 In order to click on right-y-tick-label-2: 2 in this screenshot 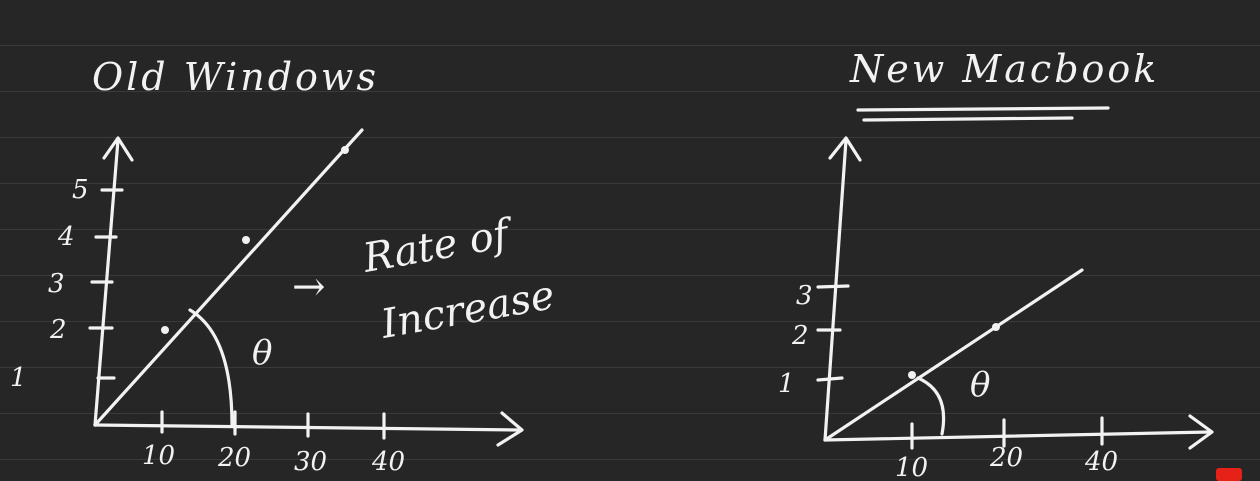, I will do `click(800, 336)`.